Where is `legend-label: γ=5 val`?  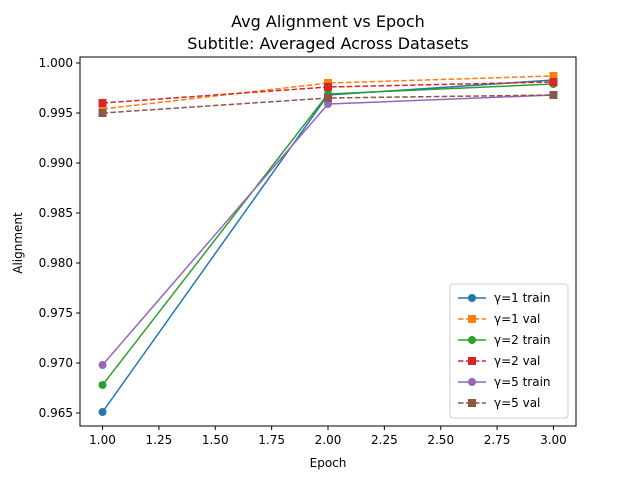 legend-label: γ=5 val is located at coordinates (517, 403).